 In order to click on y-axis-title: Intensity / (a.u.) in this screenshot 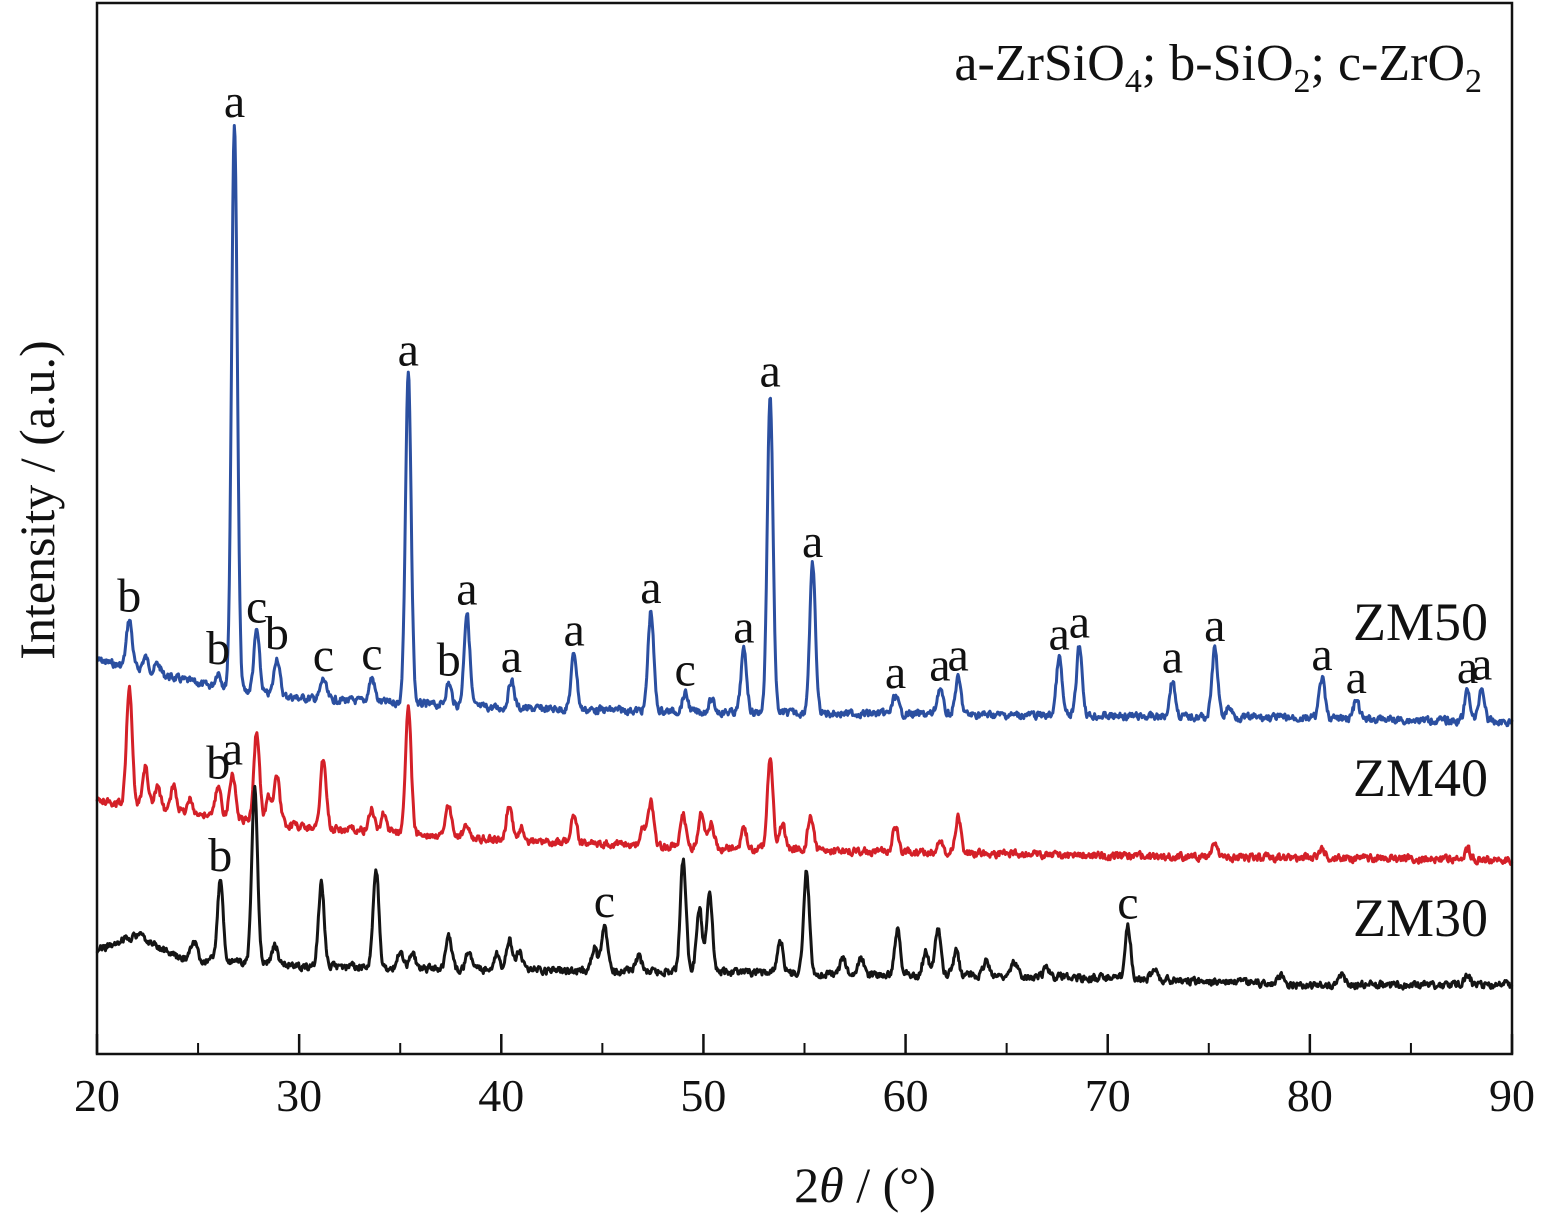, I will do `click(37, 499)`.